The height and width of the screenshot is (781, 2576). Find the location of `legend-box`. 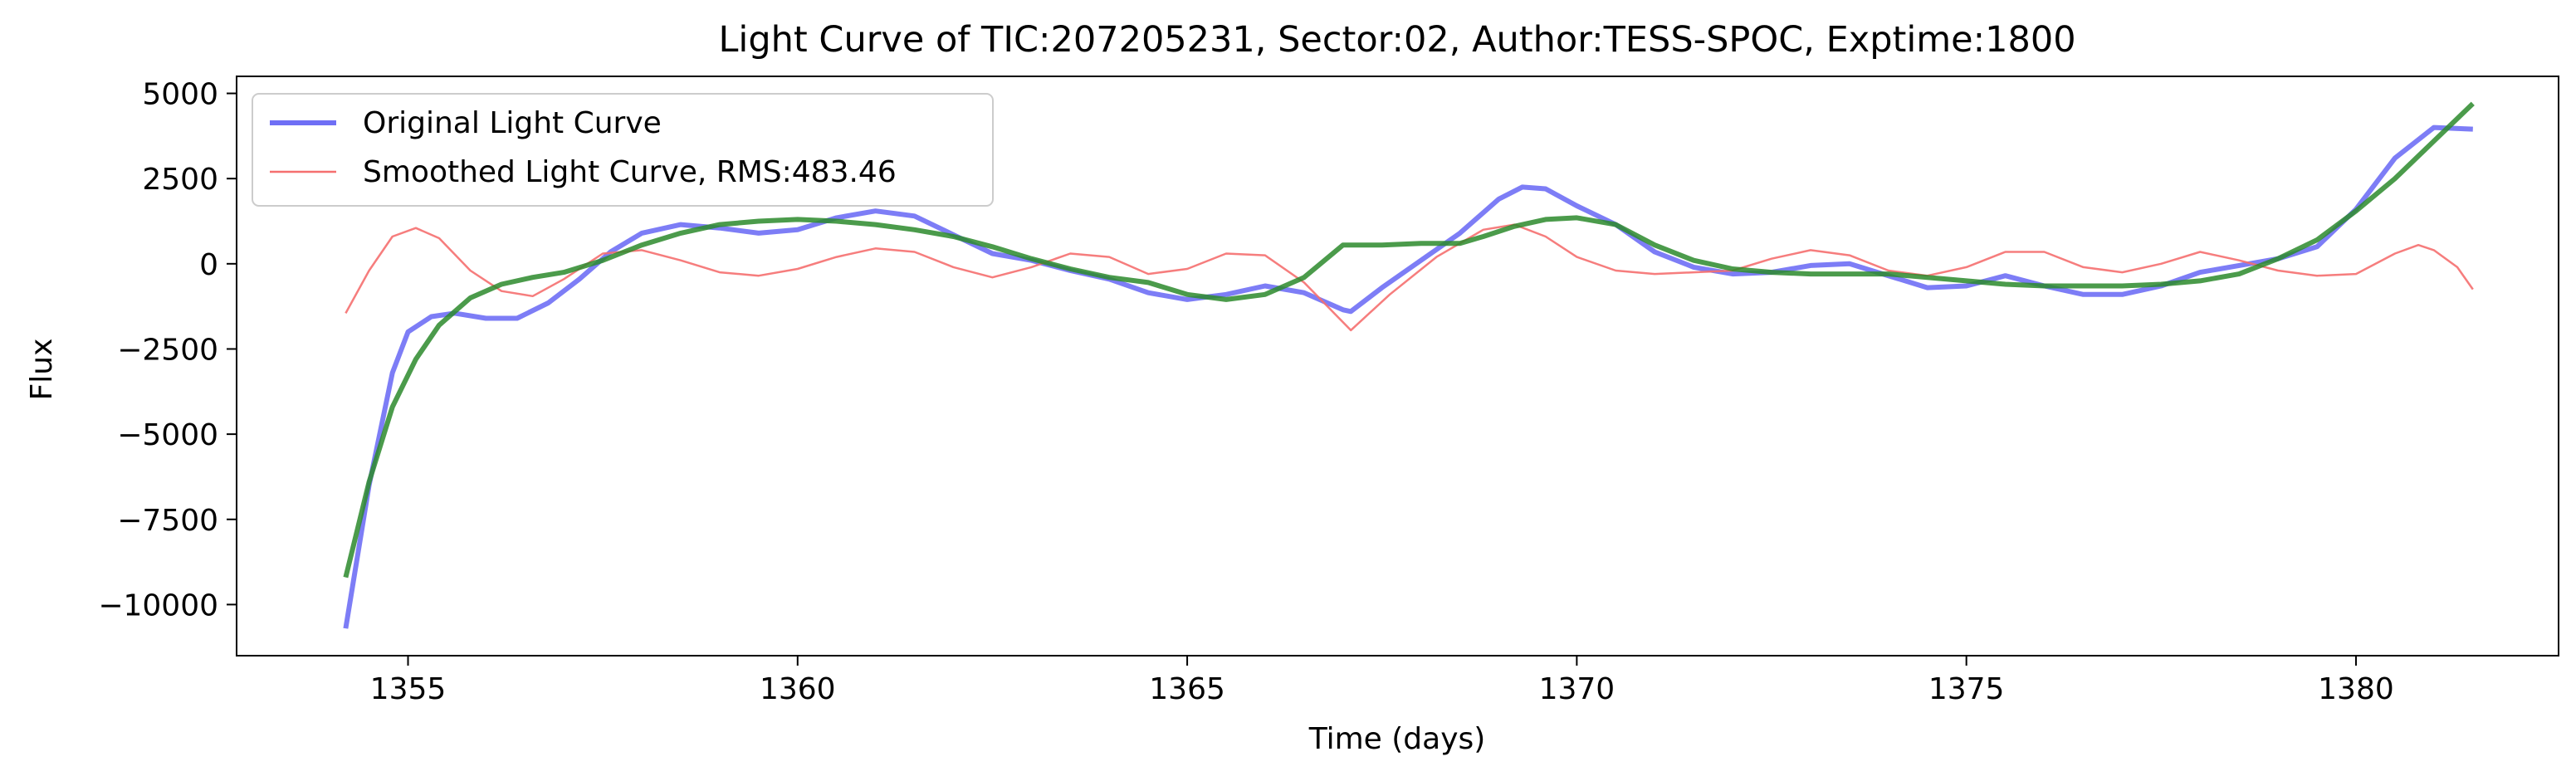

legend-box is located at coordinates (623, 150).